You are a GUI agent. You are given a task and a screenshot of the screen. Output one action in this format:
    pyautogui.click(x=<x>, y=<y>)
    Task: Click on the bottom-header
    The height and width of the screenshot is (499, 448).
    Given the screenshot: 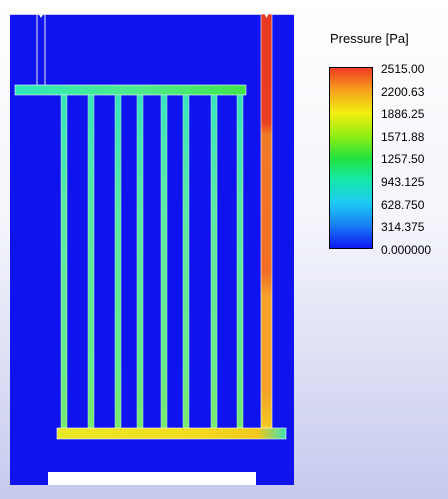 What is the action you would take?
    pyautogui.click(x=171, y=433)
    